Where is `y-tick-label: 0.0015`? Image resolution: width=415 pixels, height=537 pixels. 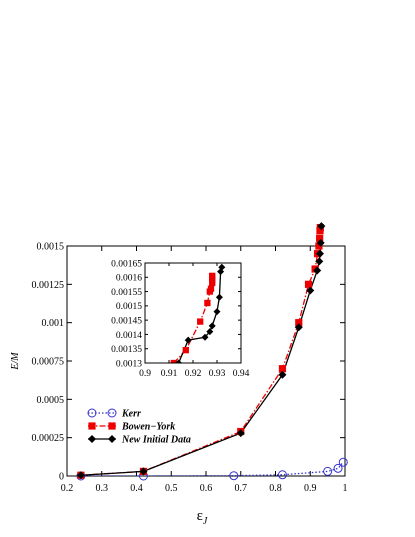
y-tick-label: 0.0015 is located at coordinates (51, 247).